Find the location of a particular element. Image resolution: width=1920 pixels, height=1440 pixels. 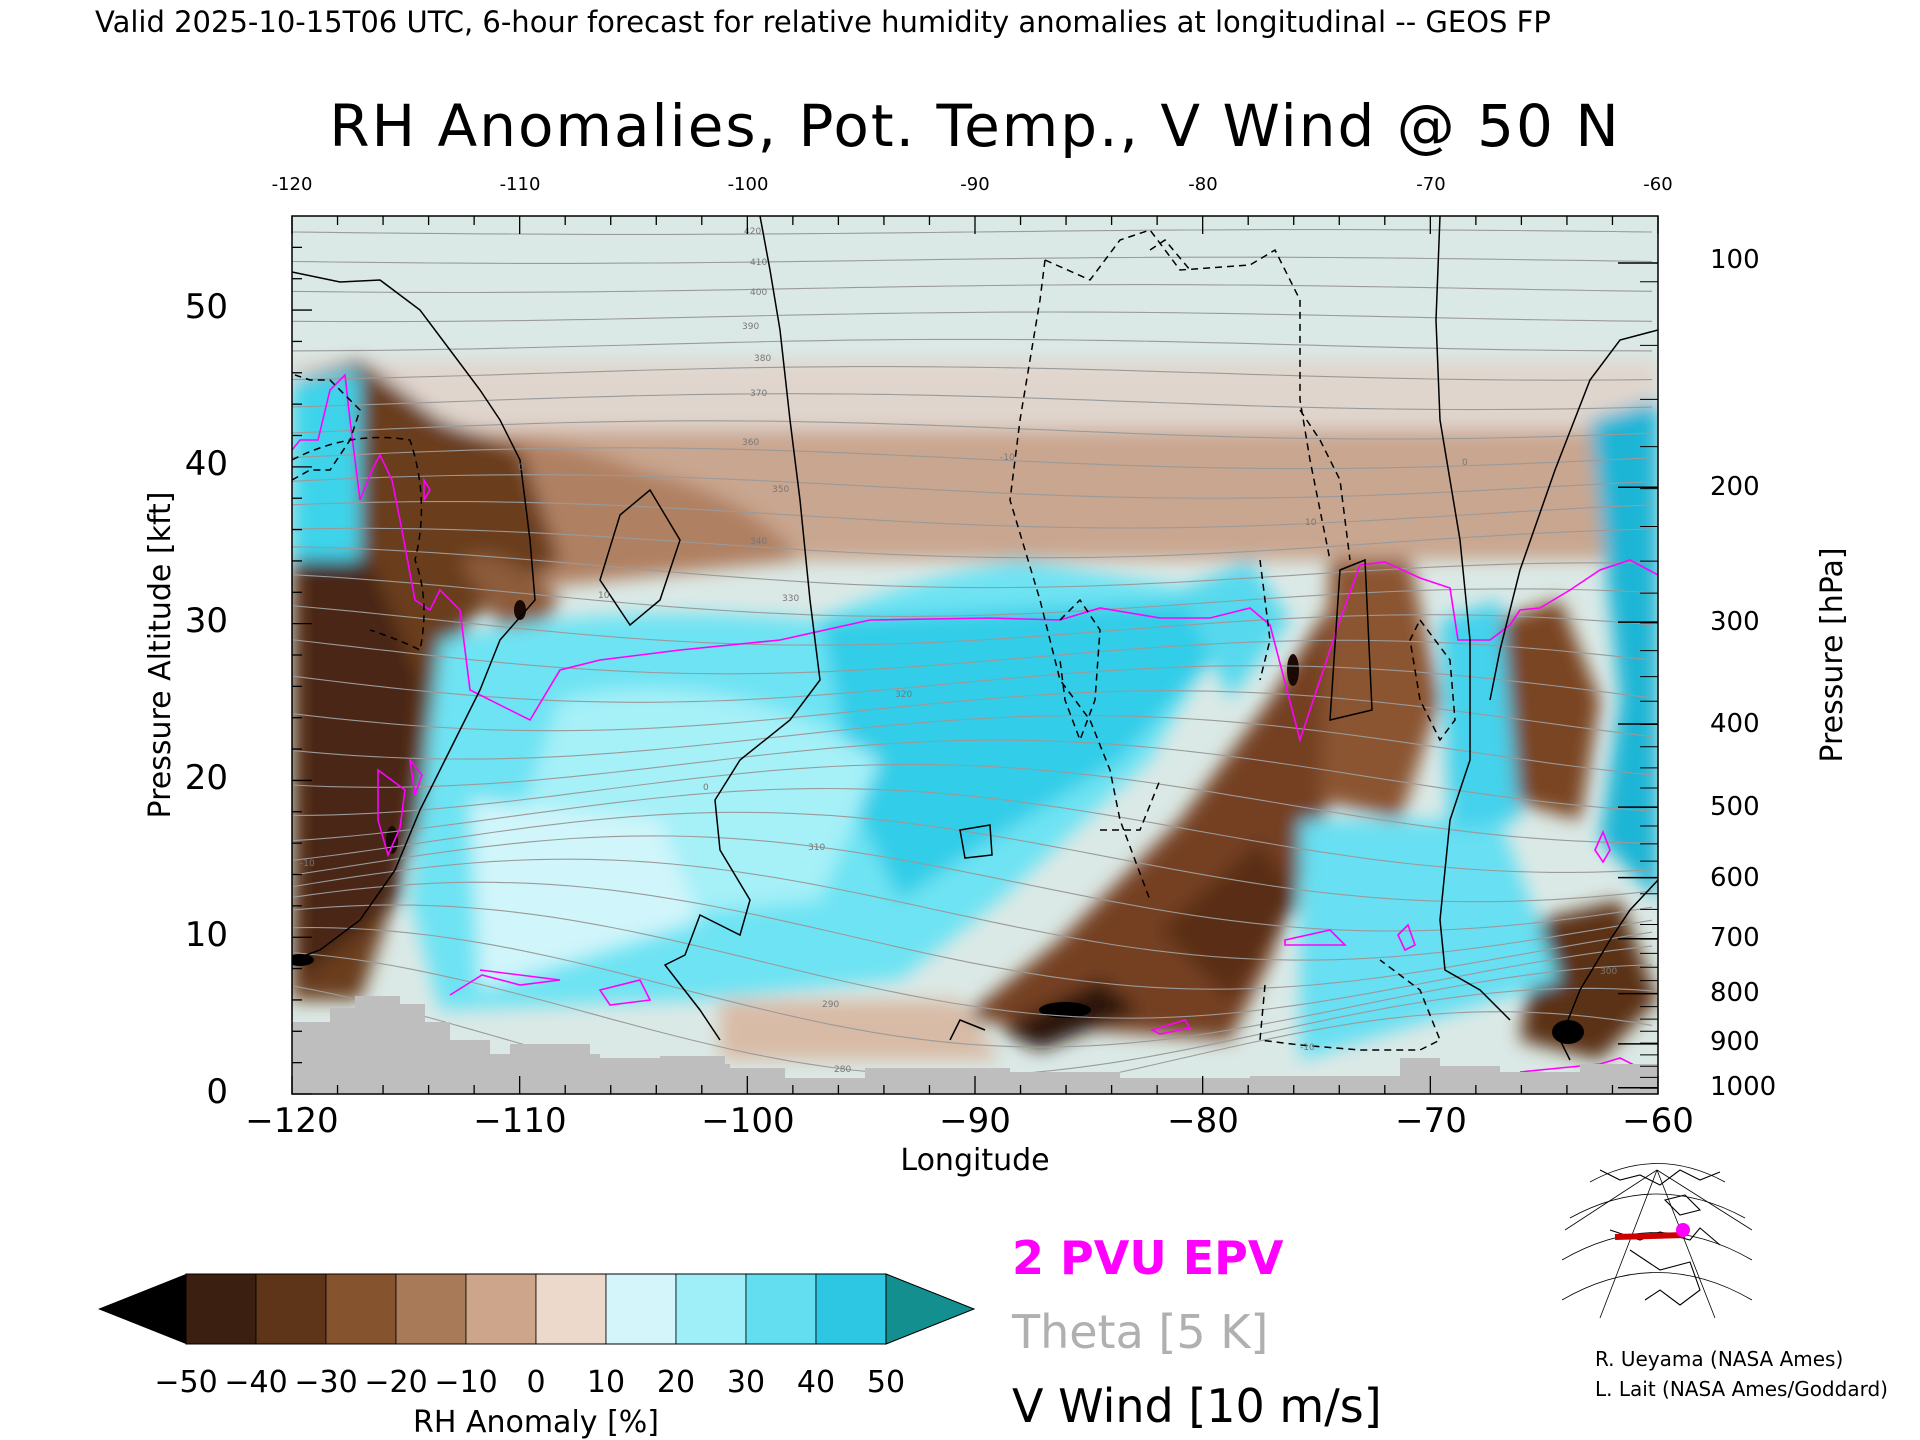

pressure-tick-label: 700 is located at coordinates (1735, 938).